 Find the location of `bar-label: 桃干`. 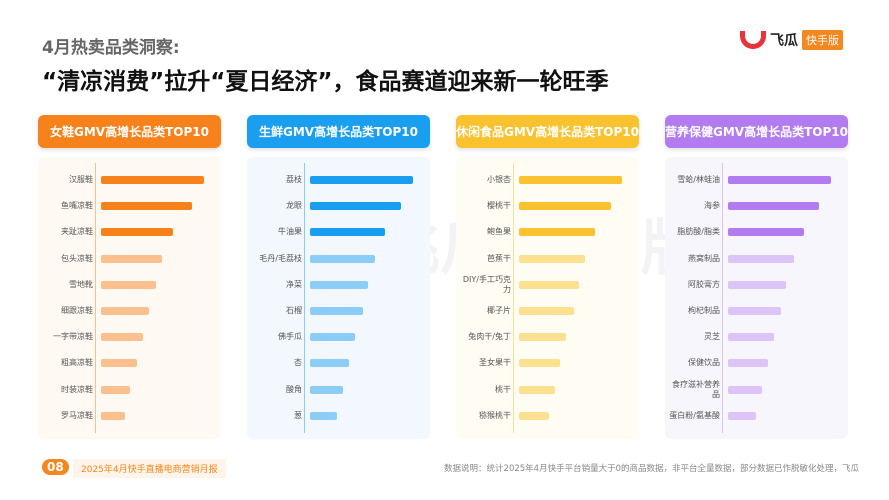

bar-label: 桃干 is located at coordinates (503, 389).